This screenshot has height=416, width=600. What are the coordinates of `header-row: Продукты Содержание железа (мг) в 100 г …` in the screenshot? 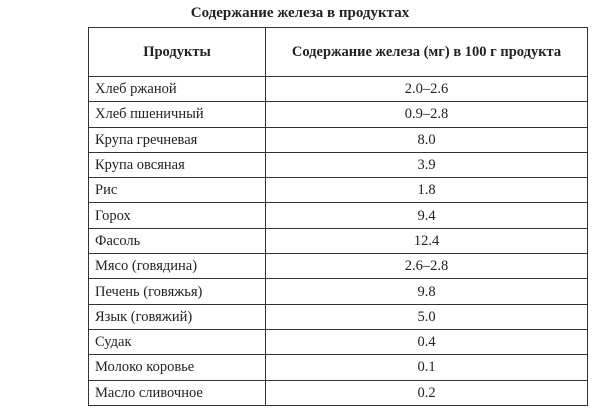 It's located at (338, 52).